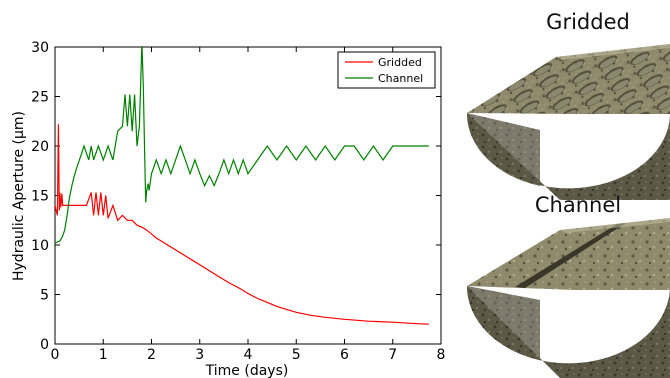  What do you see at coordinates (55, 355) in the screenshot?
I see `x-tick-label: 0` at bounding box center [55, 355].